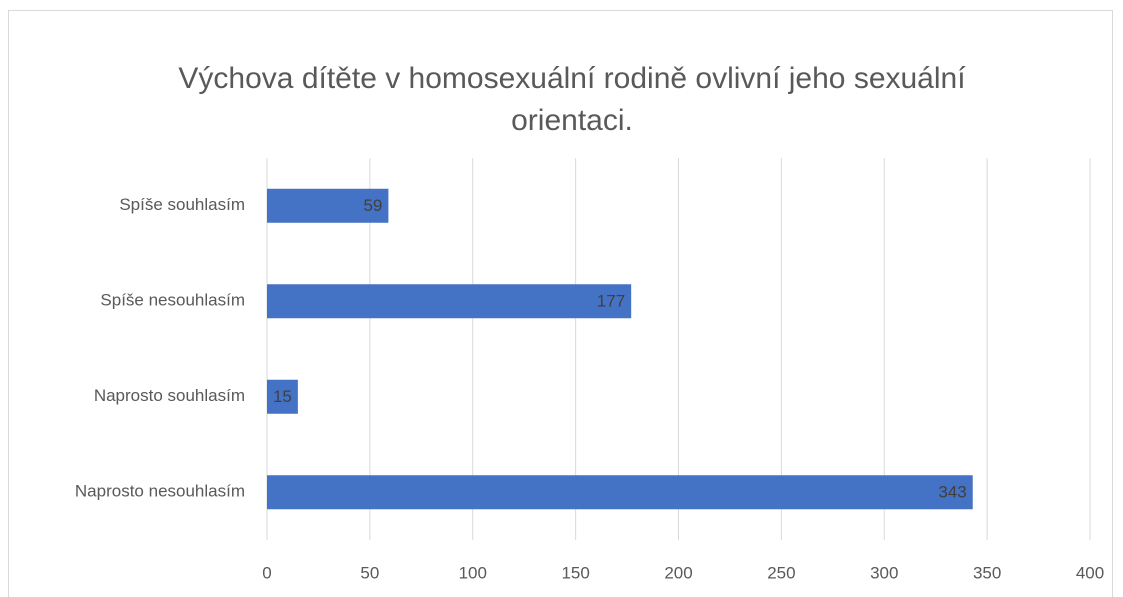 The width and height of the screenshot is (1123, 597). I want to click on x-tick-label: 250, so click(781, 572).